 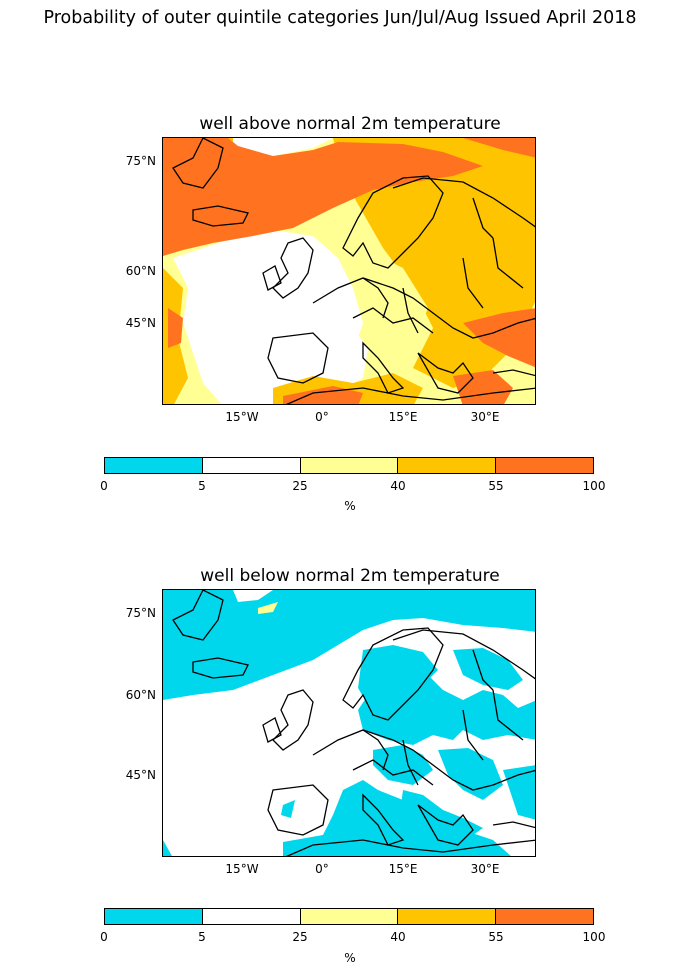 I want to click on panel-title: well below normal 2m temperature, so click(x=350, y=576).